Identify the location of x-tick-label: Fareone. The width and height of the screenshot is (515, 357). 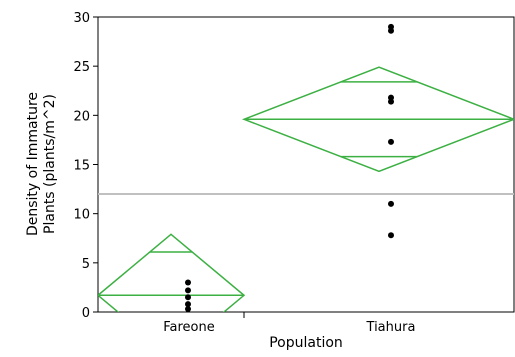
(189, 327).